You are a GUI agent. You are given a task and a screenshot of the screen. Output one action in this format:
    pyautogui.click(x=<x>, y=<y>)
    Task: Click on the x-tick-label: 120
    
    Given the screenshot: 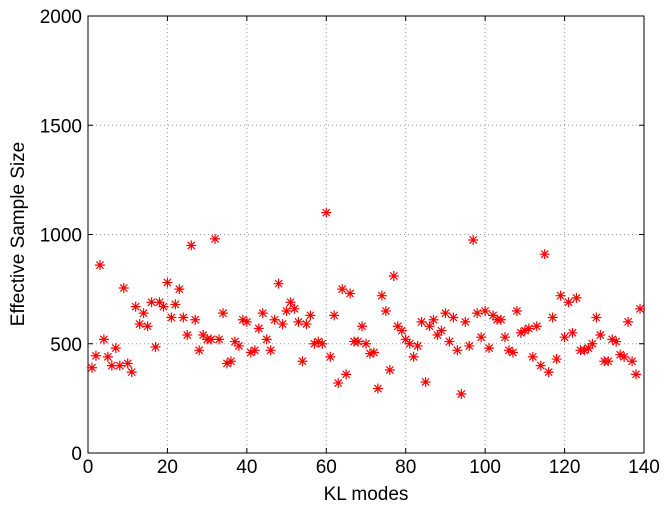 What is the action you would take?
    pyautogui.click(x=565, y=467)
    